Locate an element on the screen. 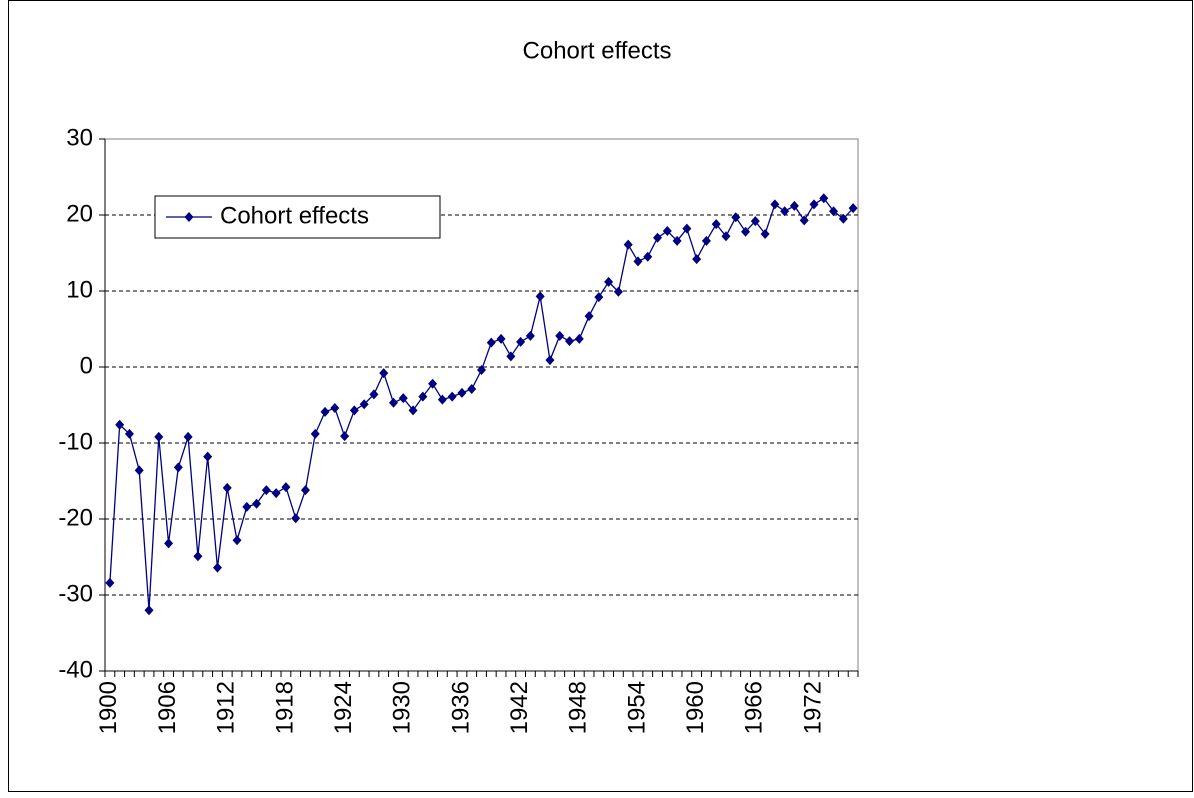  y-tick-label: -10 is located at coordinates (75, 441).